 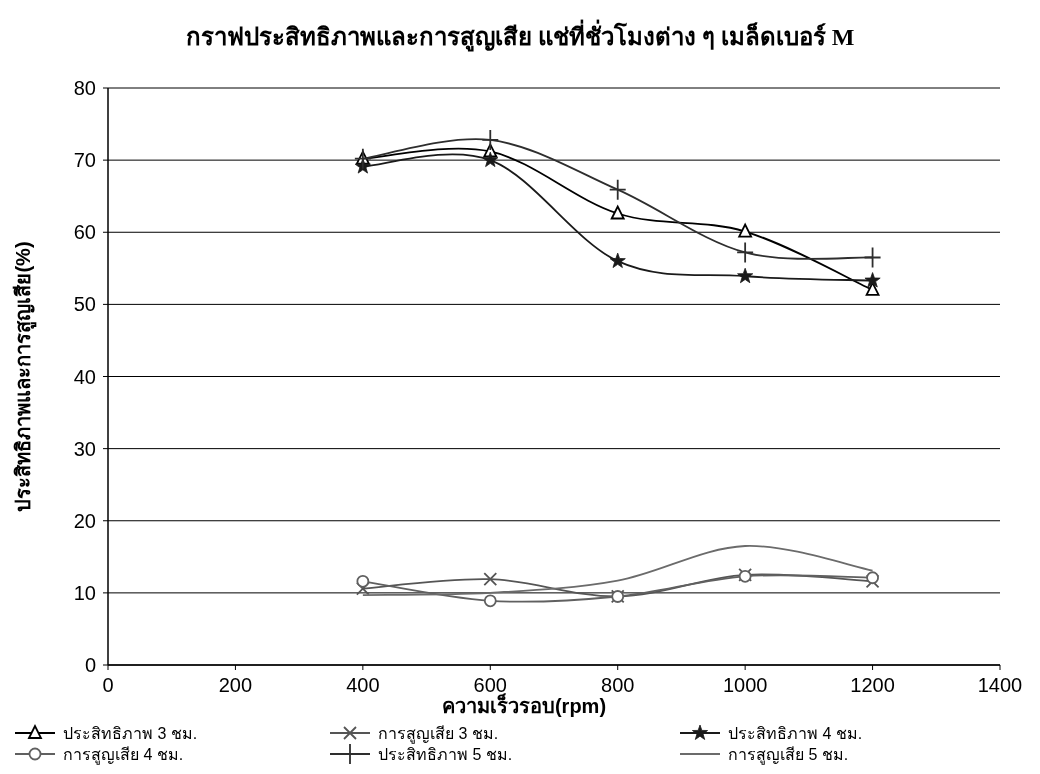 I want to click on x-tick-label: 1000, so click(x=745, y=685).